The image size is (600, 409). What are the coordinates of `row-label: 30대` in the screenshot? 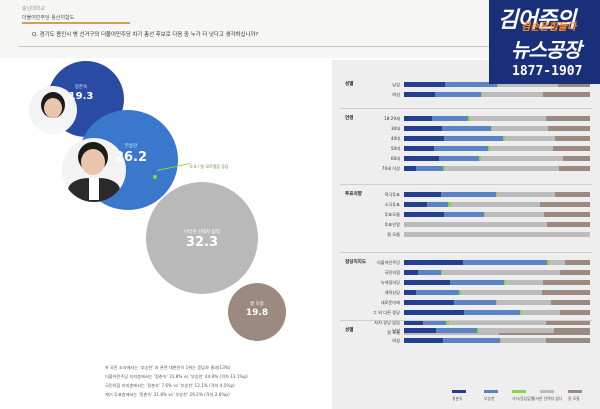 It's located at (395, 128).